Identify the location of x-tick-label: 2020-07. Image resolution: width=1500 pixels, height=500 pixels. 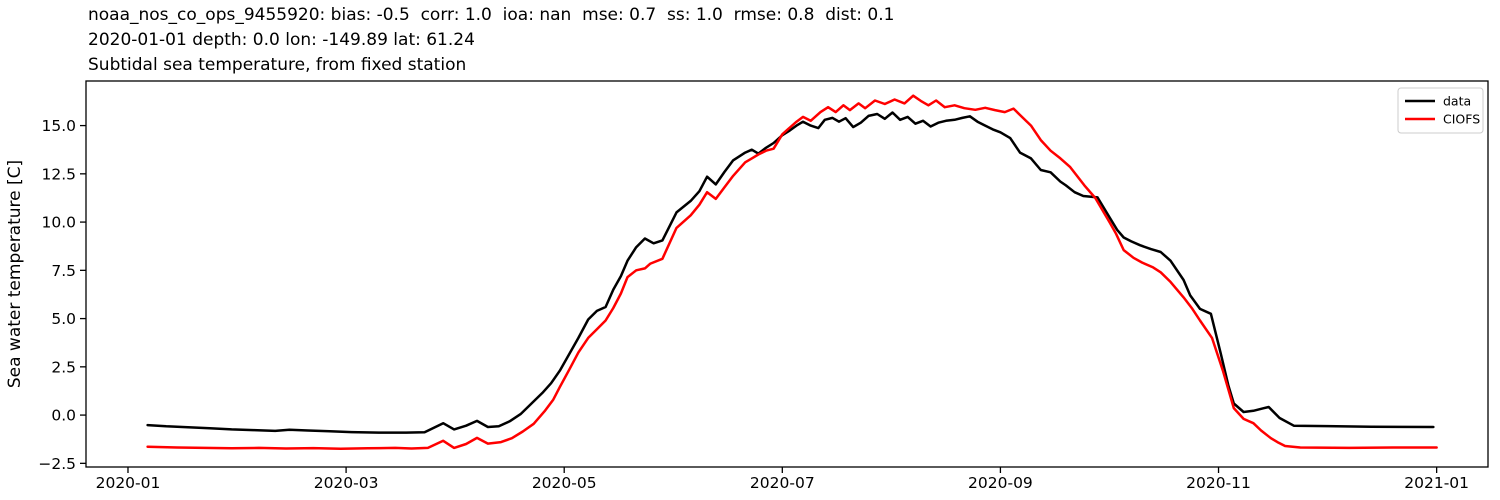
(782, 483).